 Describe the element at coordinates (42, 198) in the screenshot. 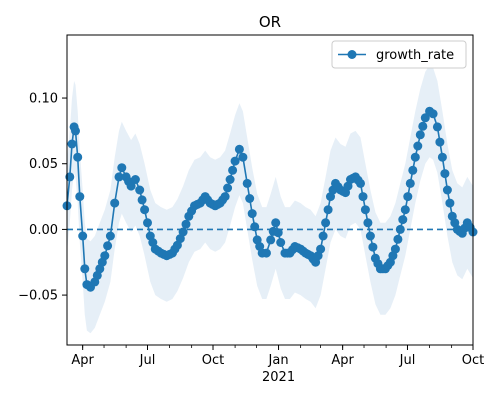

I see `y-axis: 0.10 0.05 0.00 −0.05` at that location.